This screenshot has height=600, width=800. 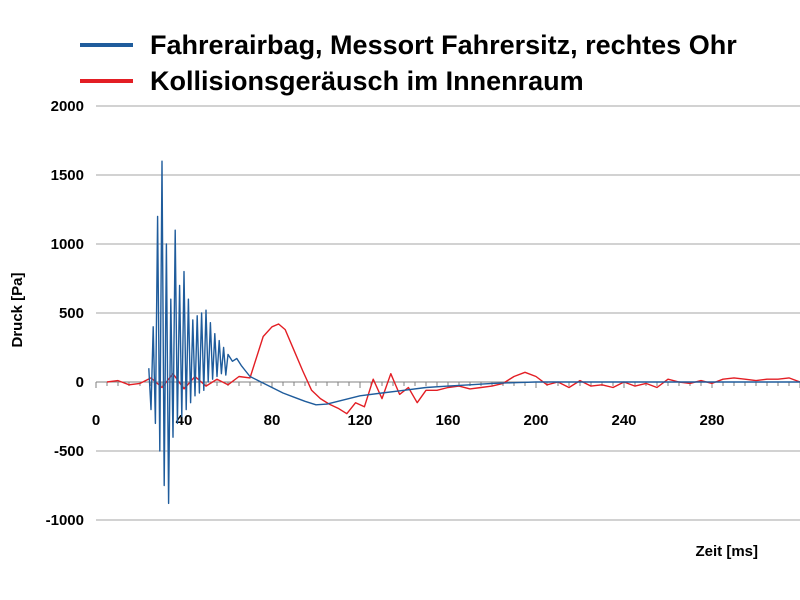 I want to click on x-tick-label: 160, so click(x=447, y=420).